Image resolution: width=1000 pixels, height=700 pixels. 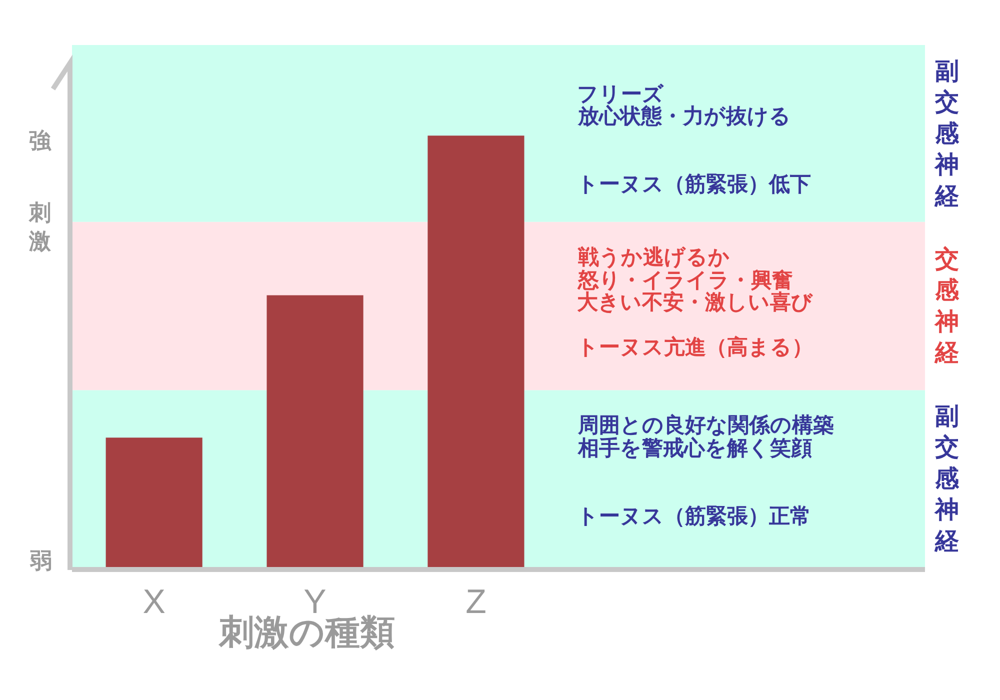 I want to click on text: トーヌス亢進（高まる）, so click(x=695, y=347).